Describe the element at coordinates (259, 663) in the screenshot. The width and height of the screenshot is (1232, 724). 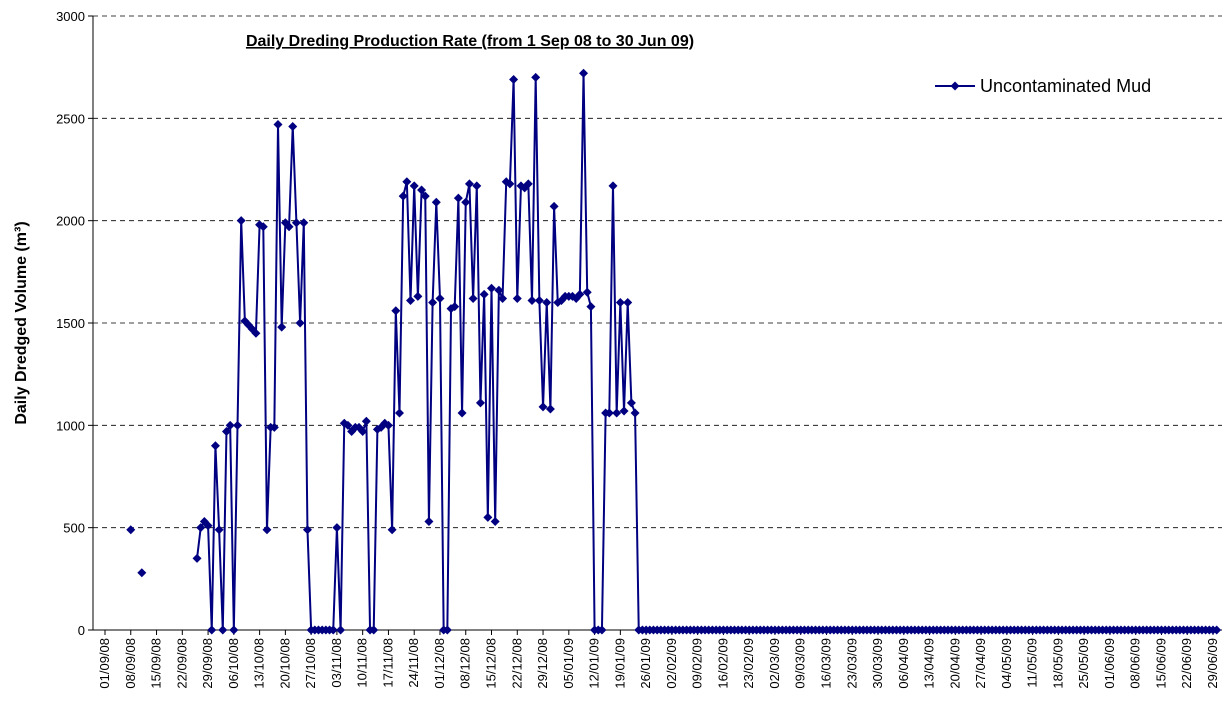
I see `x-tick-label: 13/10/08` at that location.